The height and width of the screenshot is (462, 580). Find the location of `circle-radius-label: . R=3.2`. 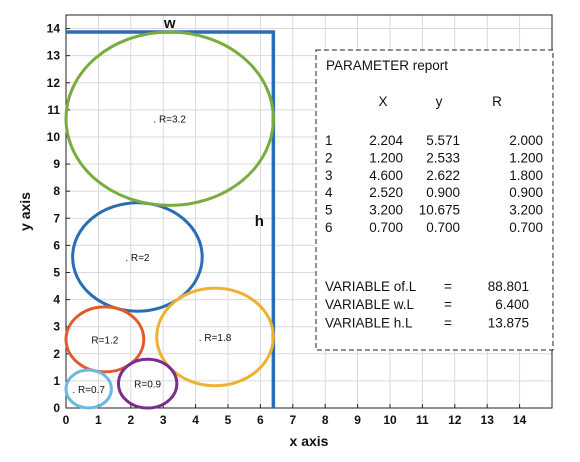

circle-radius-label: . R=3.2 is located at coordinates (169, 120).